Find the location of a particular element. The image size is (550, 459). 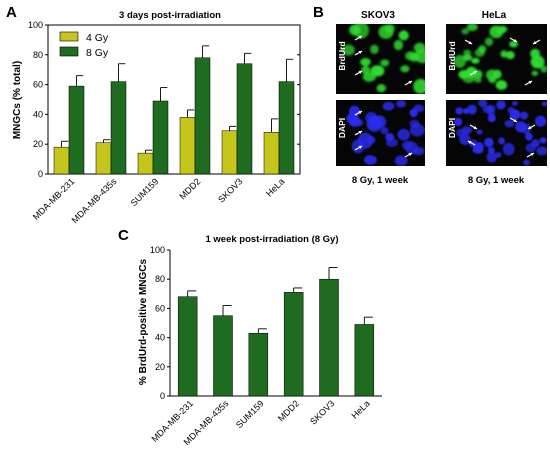

micrograph-caption-skov3: 8 Gy, 1 week is located at coordinates (380, 180).